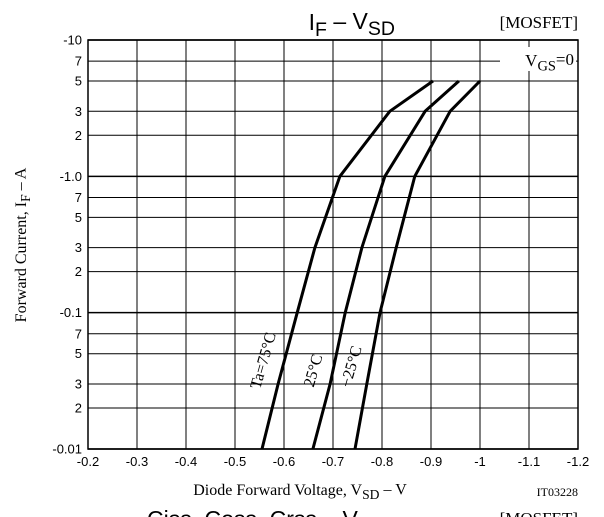 The height and width of the screenshot is (517, 604). What do you see at coordinates (546, 66) in the screenshot?
I see `subscript: GS` at bounding box center [546, 66].